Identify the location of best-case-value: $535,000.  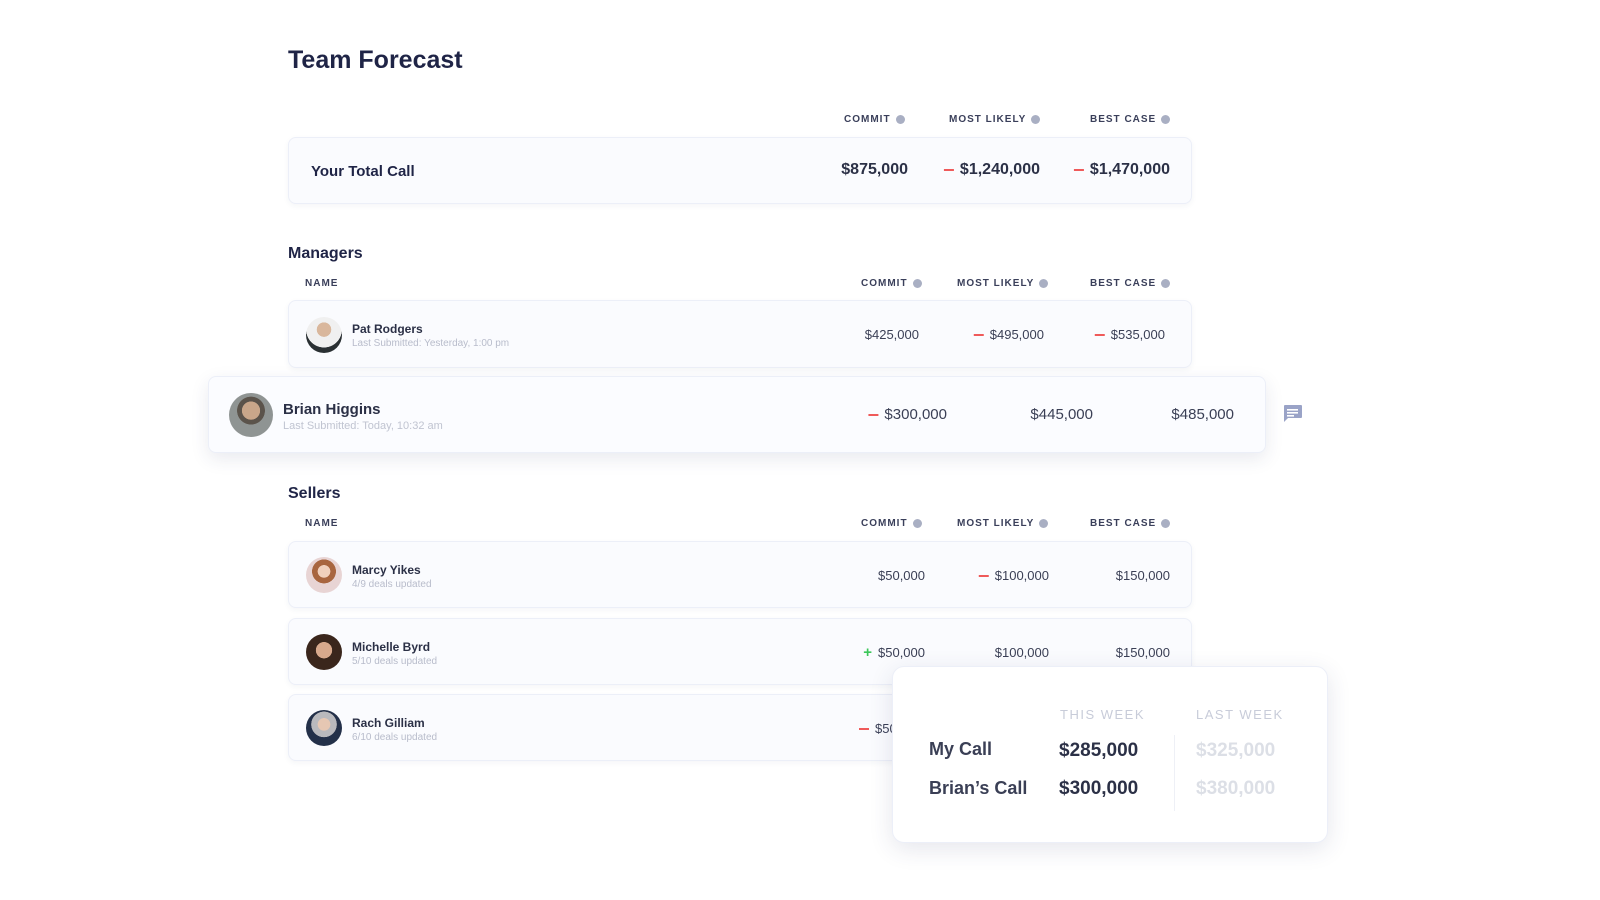
(1129, 334).